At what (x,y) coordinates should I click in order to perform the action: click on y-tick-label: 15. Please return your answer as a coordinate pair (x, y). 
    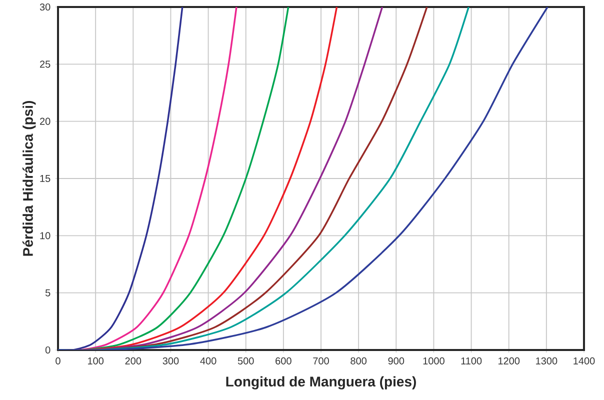
    Looking at the image, I should click on (45, 178).